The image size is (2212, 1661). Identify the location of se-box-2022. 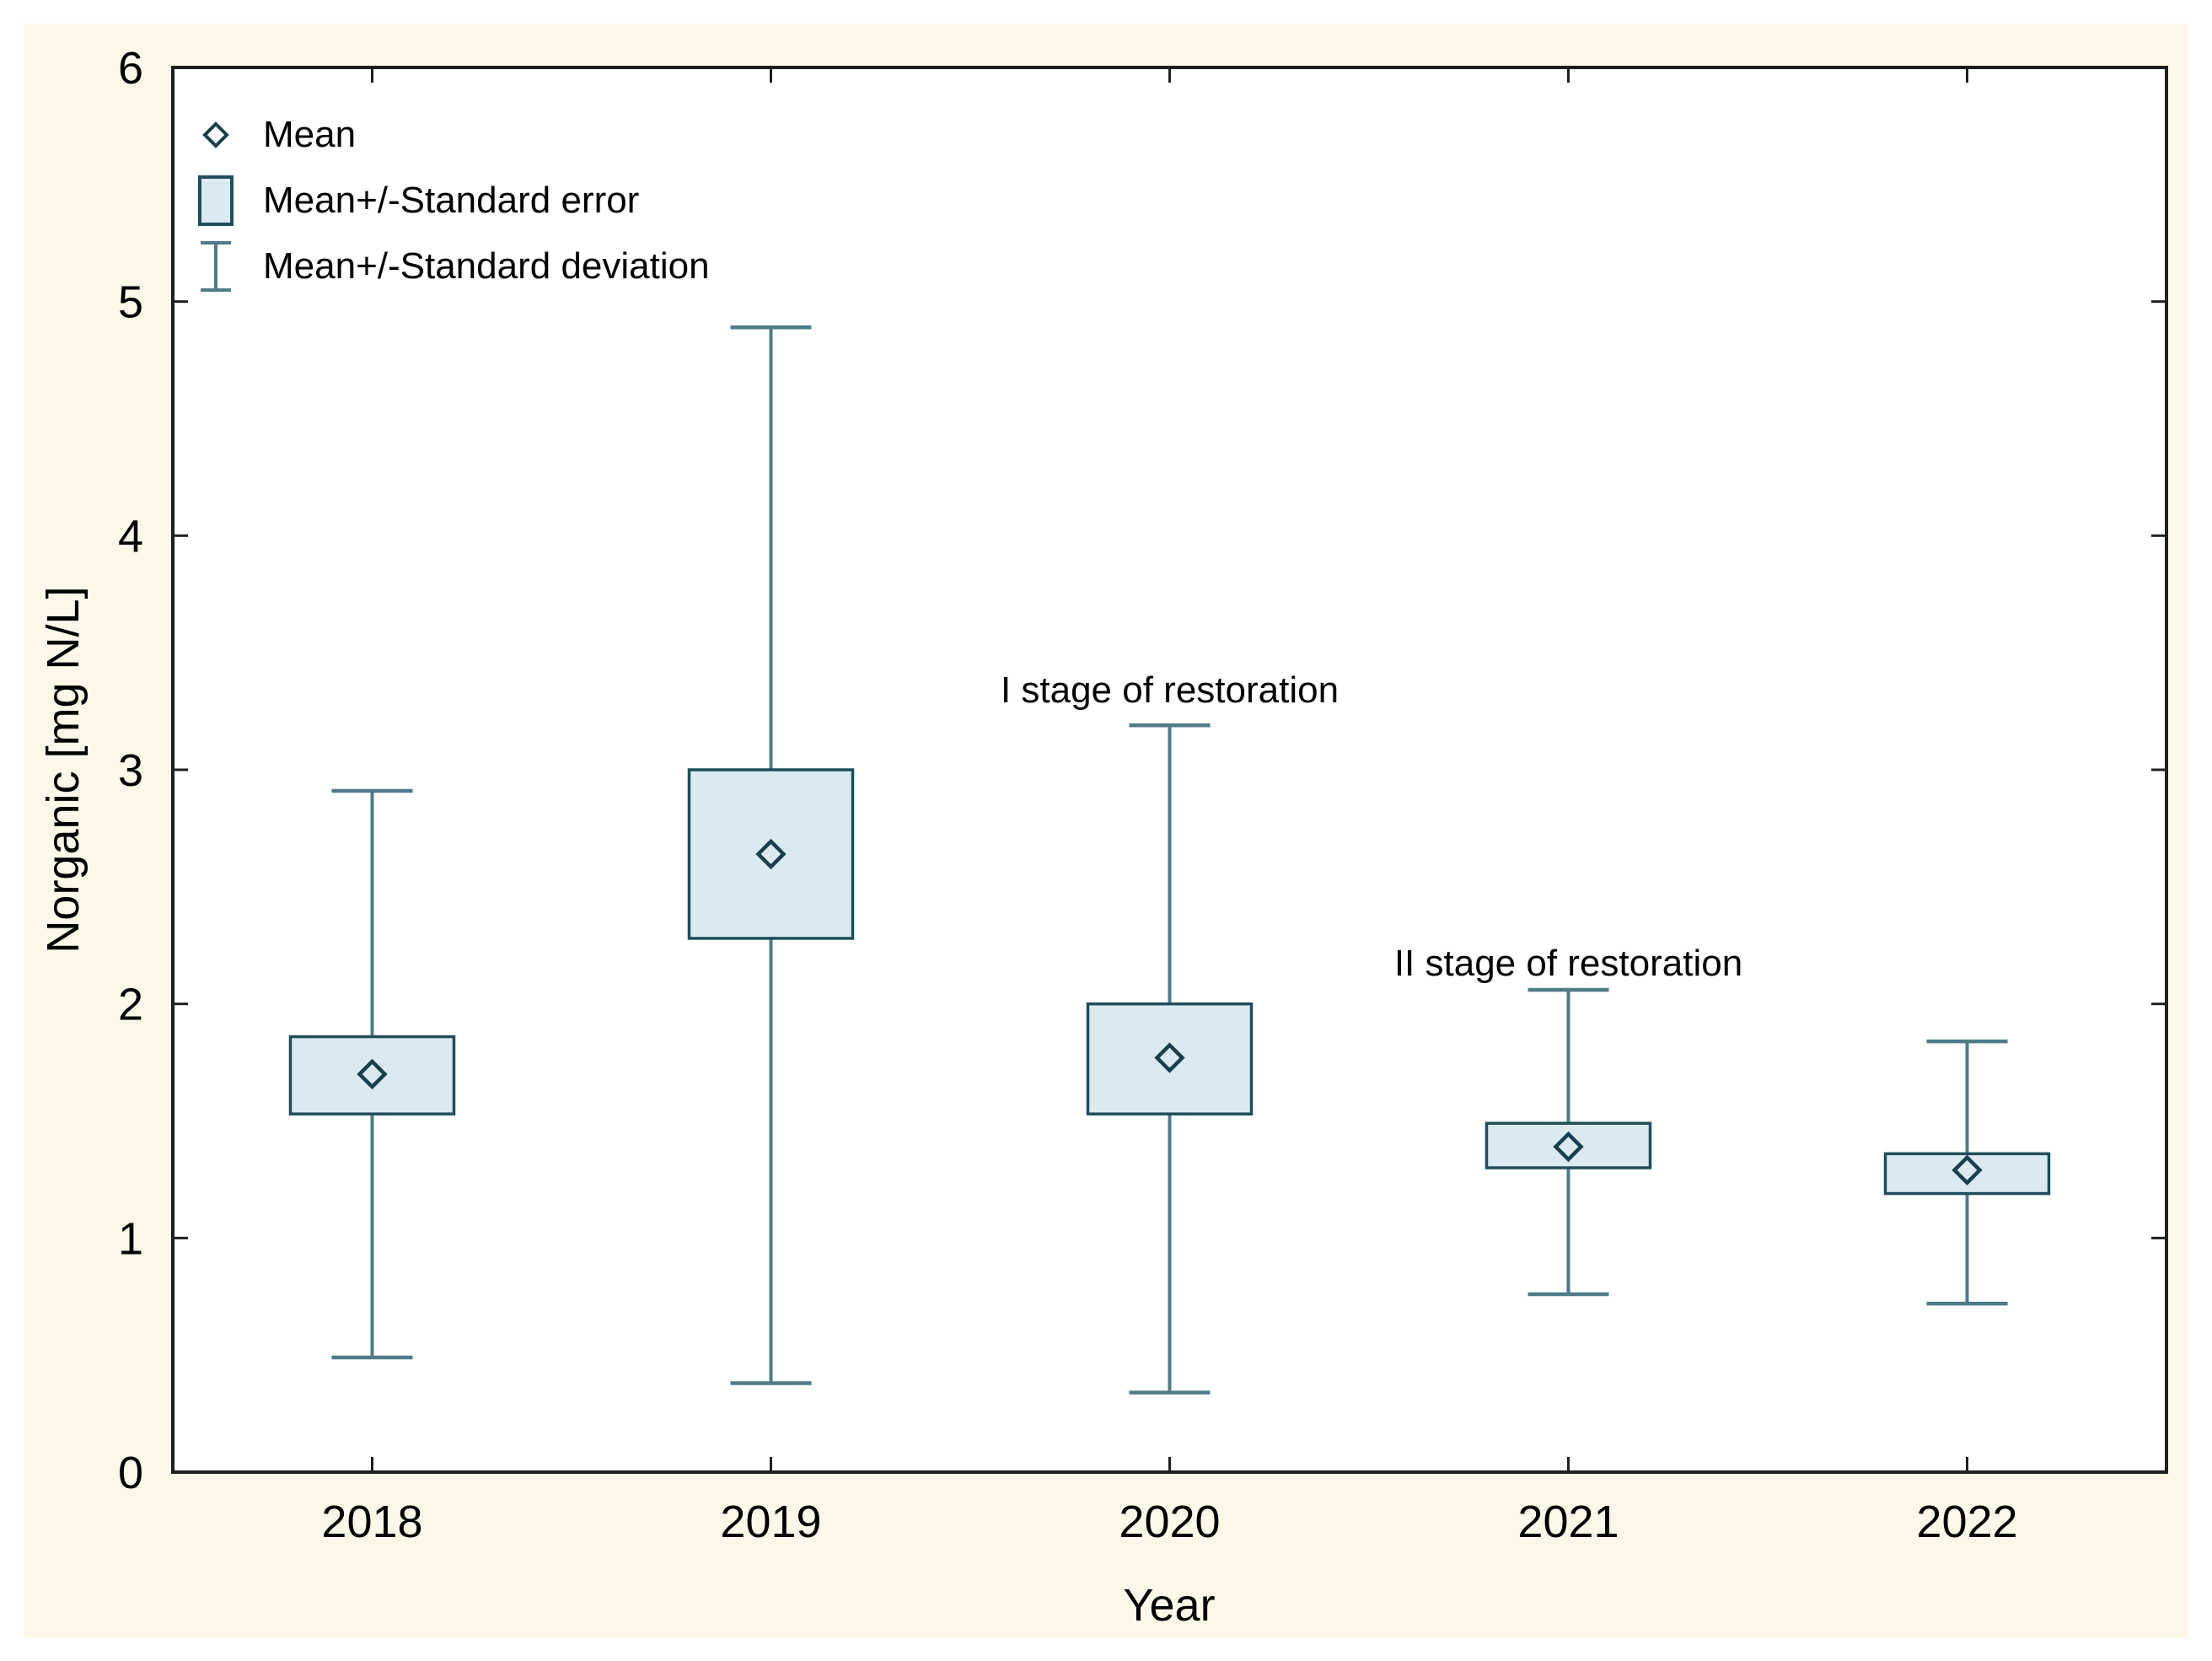
(1967, 1174).